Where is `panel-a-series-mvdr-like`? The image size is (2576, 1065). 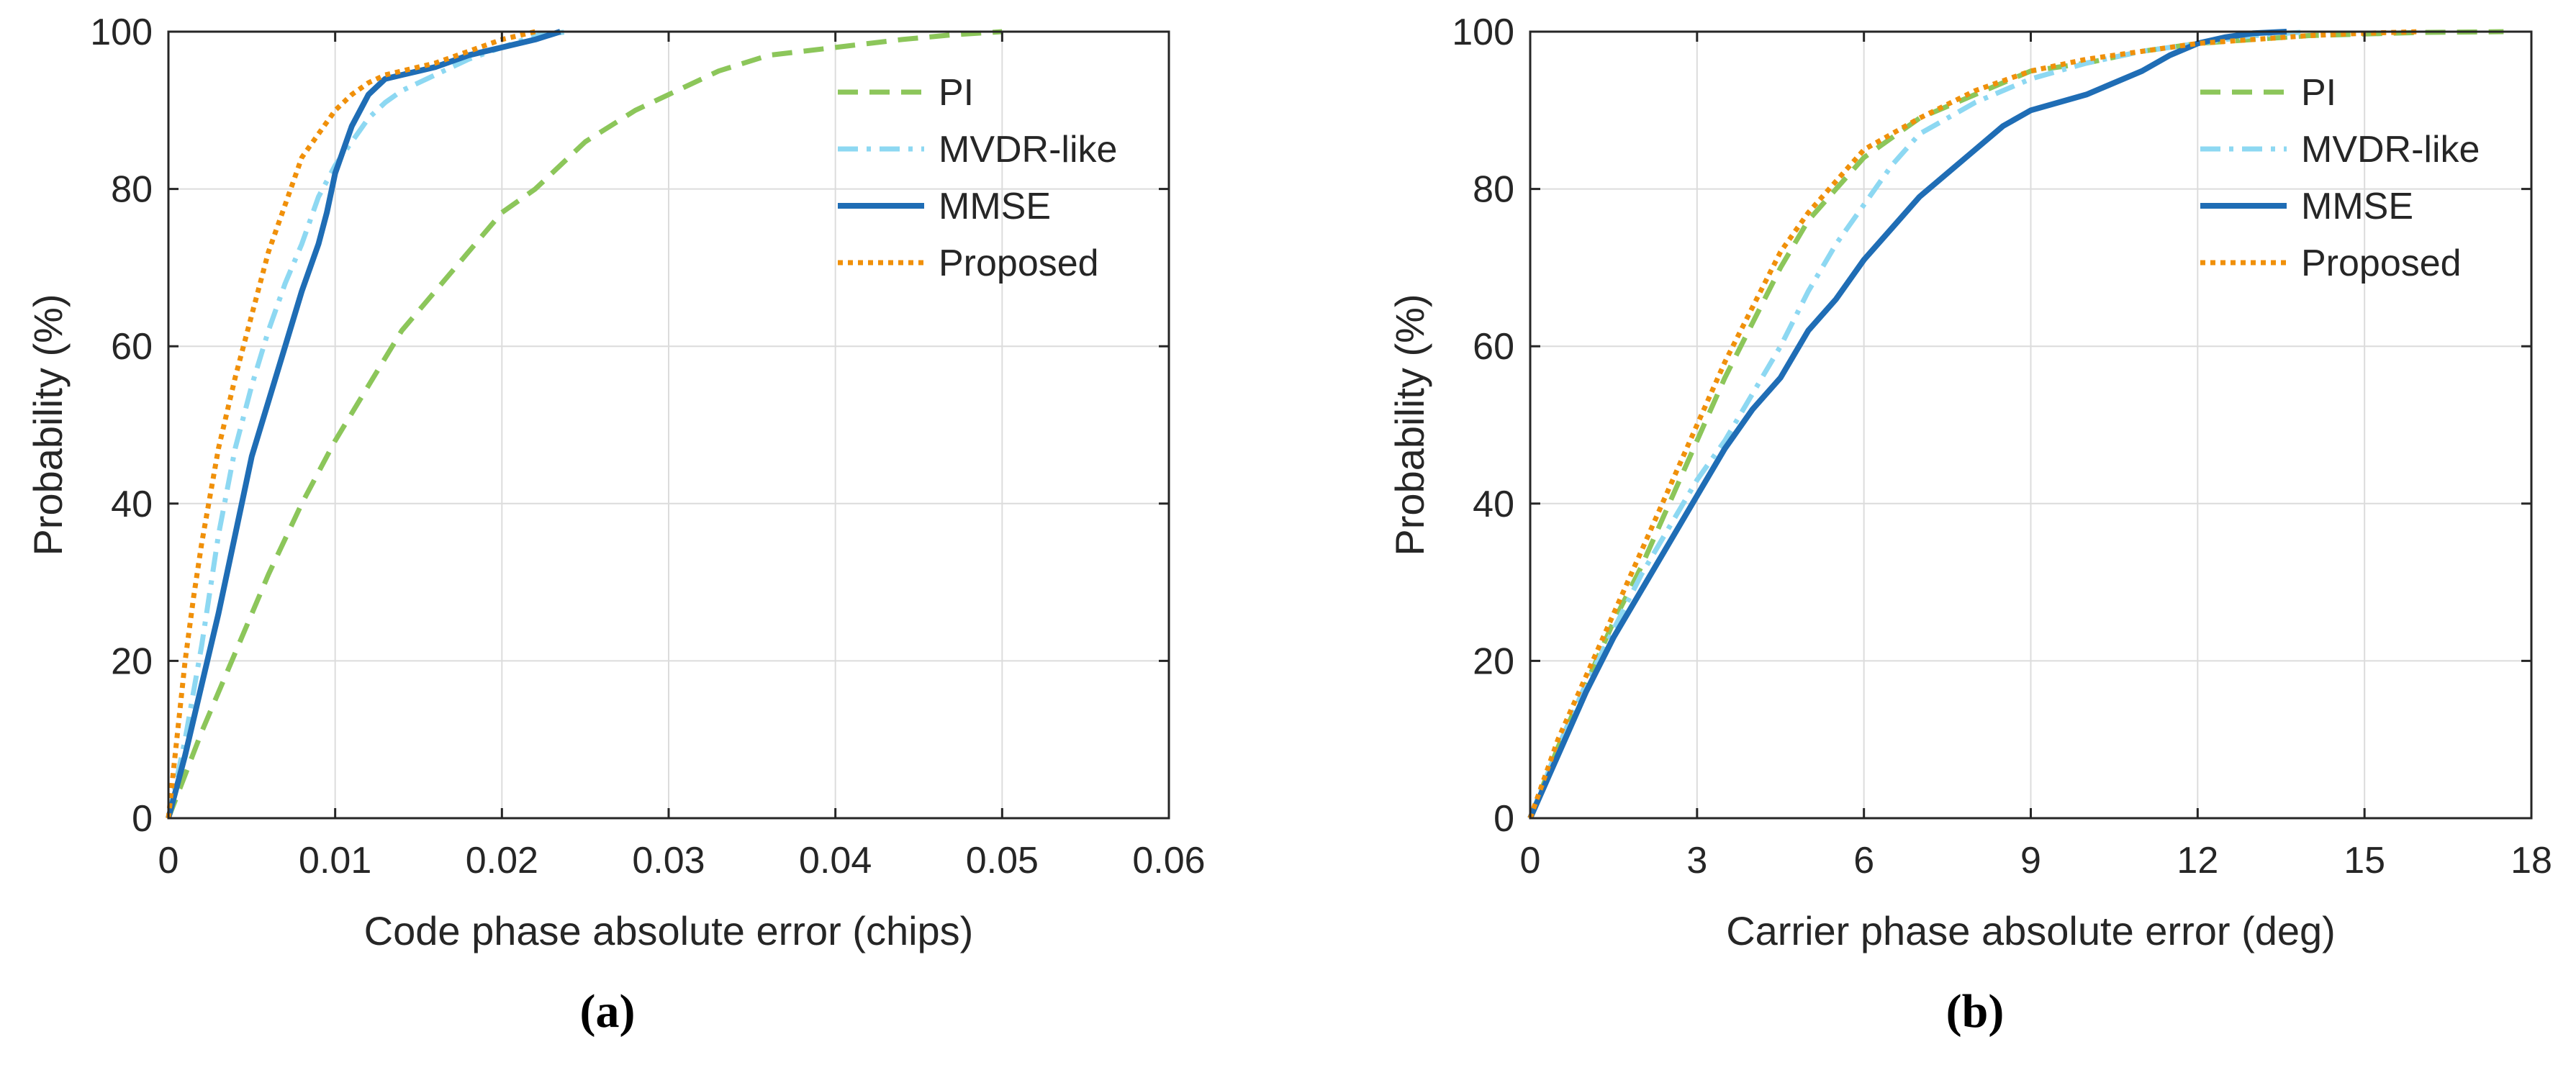 panel-a-series-mvdr-like is located at coordinates (367, 424).